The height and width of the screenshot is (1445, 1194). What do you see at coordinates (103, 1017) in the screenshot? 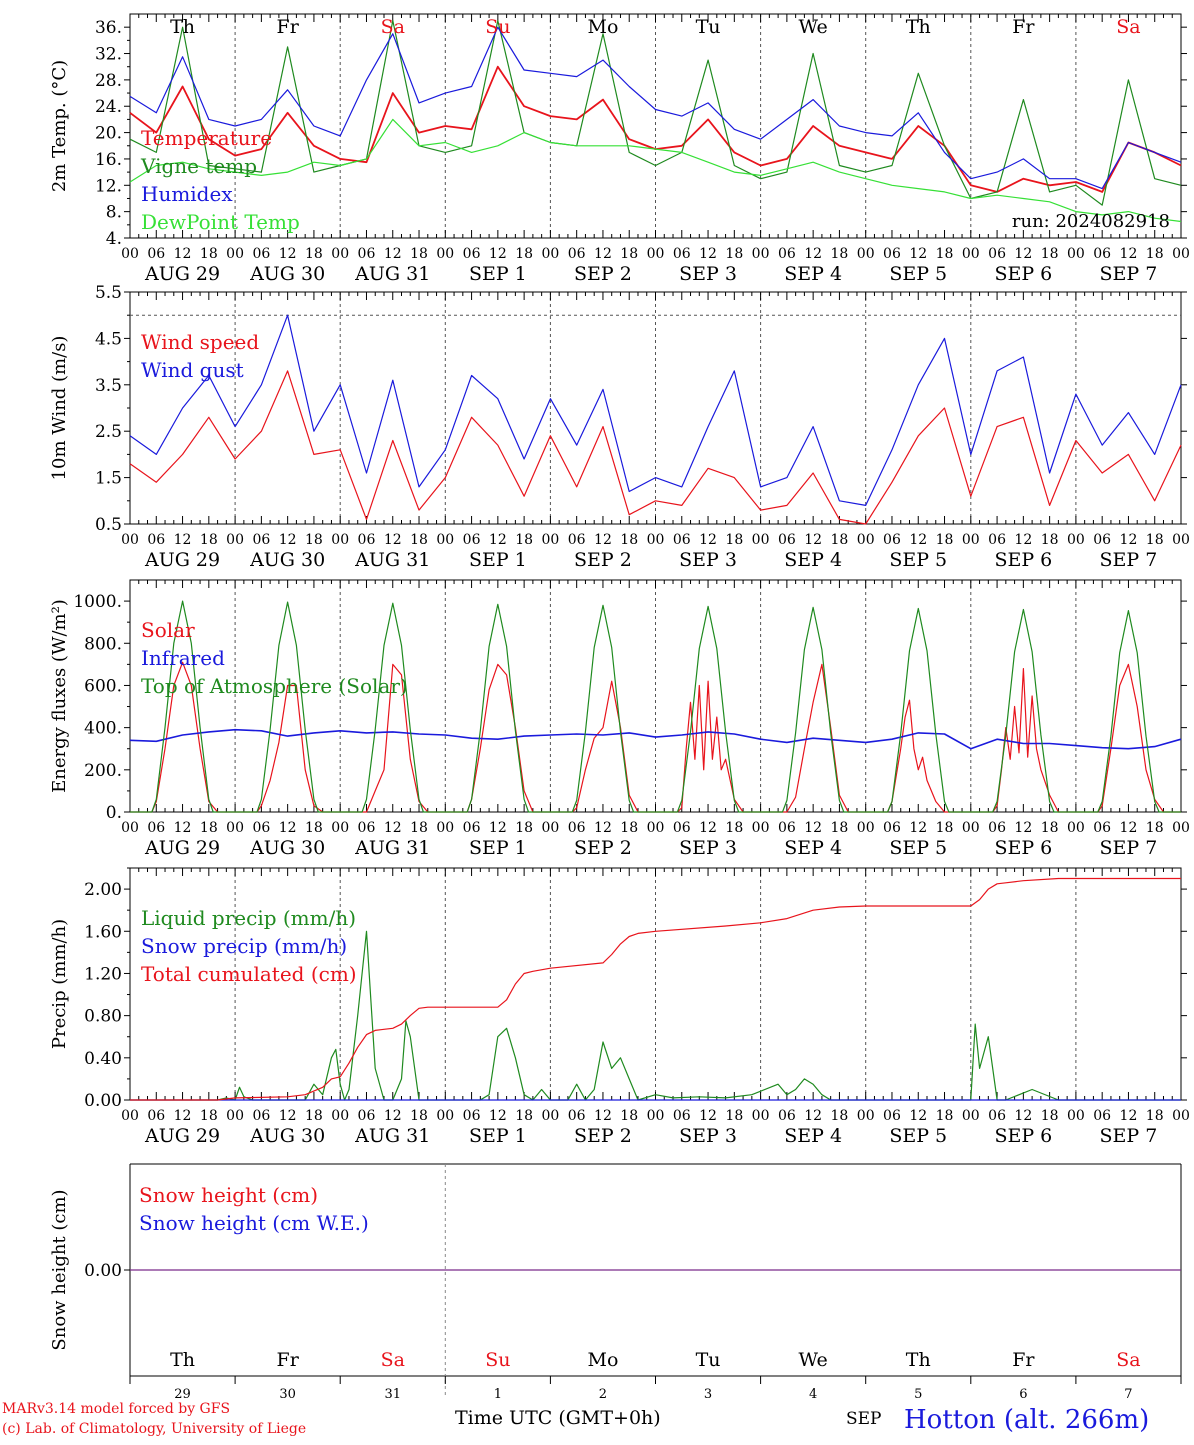
I see `y-tick-label: 0.80` at bounding box center [103, 1017].